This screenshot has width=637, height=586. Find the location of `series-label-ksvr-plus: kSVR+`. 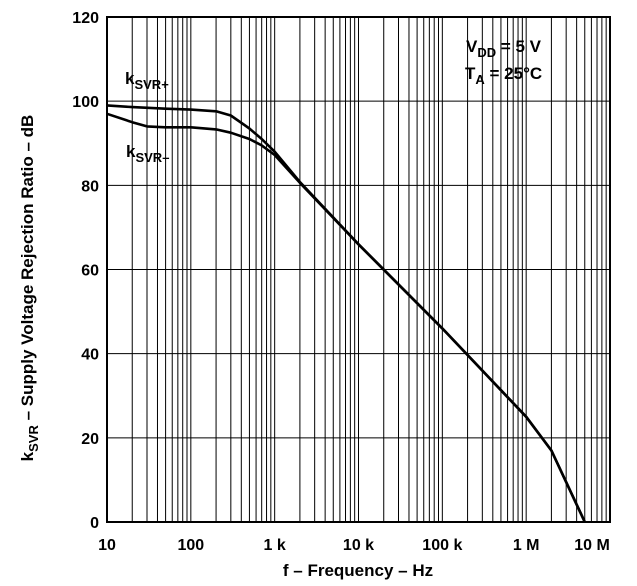

series-label-ksvr-plus: kSVR+ is located at coordinates (147, 80).